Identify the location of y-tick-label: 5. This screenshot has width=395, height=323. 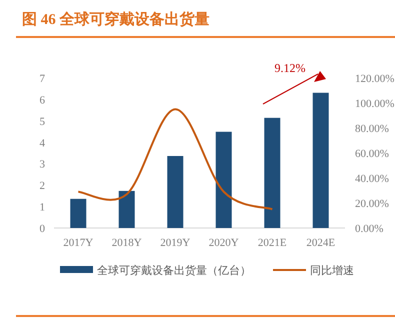
(43, 122).